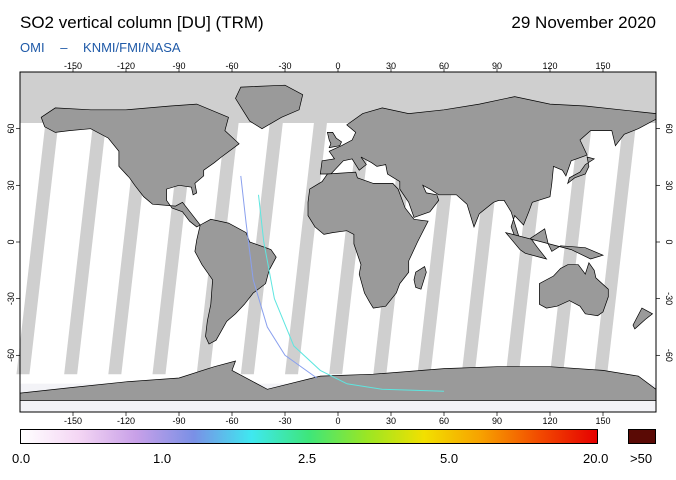  I want to click on indonesia, so click(554, 244).